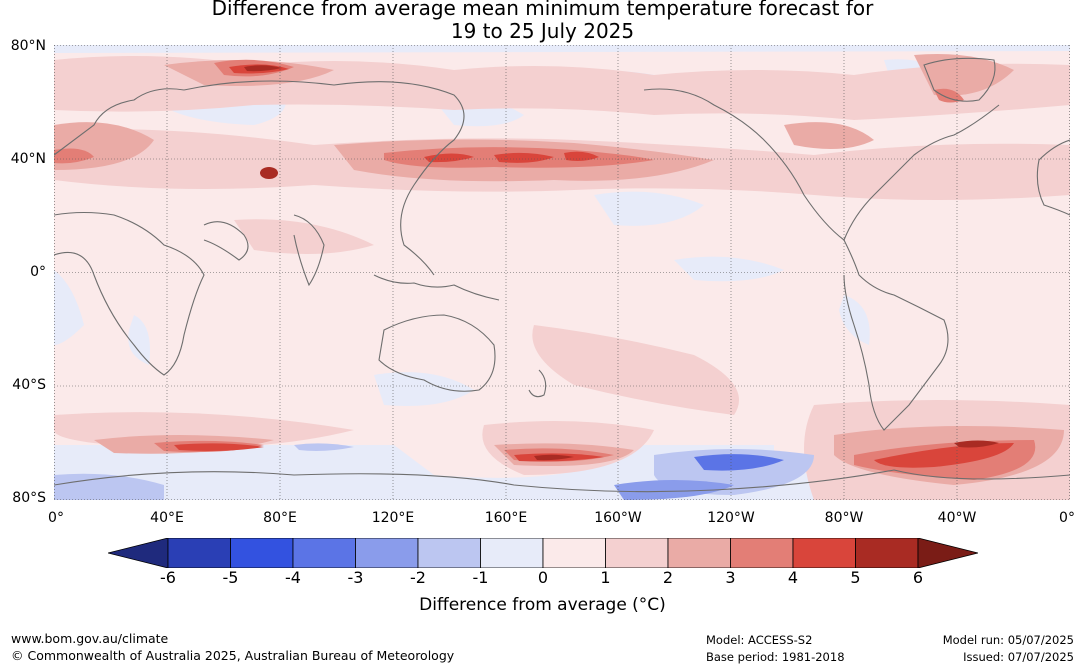  I want to click on colorbar-tick-label: 6, so click(918, 577).